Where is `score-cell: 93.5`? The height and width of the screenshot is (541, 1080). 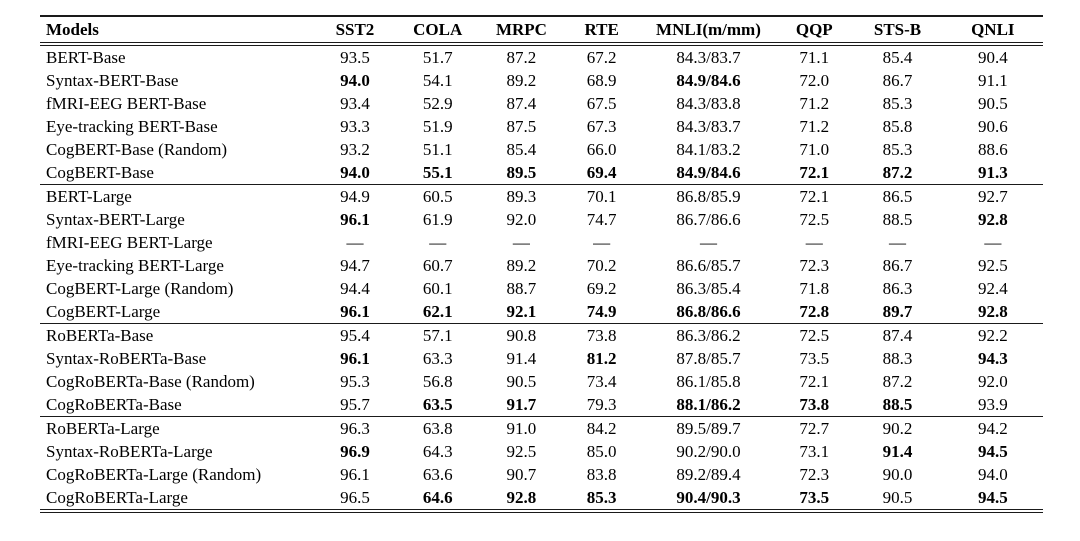 score-cell: 93.5 is located at coordinates (355, 57).